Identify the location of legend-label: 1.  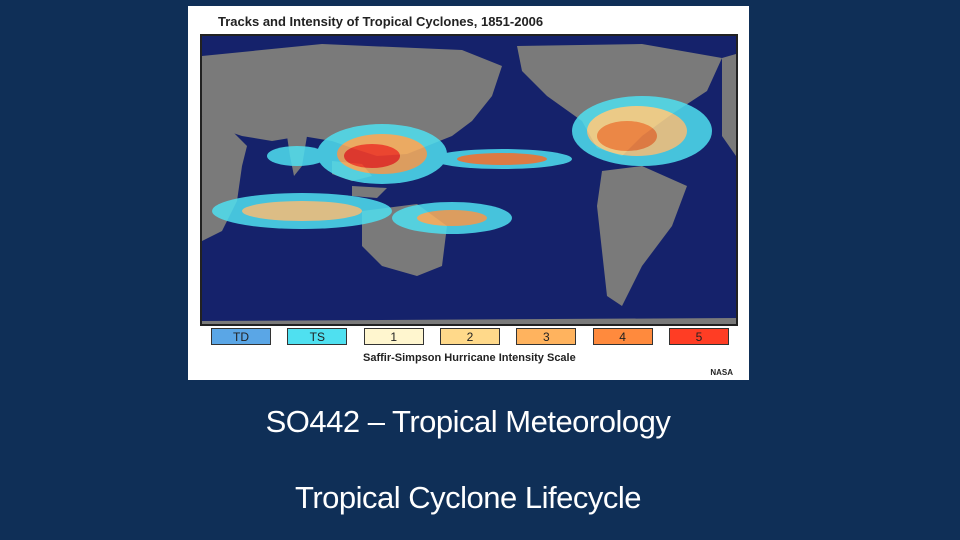
(393, 336).